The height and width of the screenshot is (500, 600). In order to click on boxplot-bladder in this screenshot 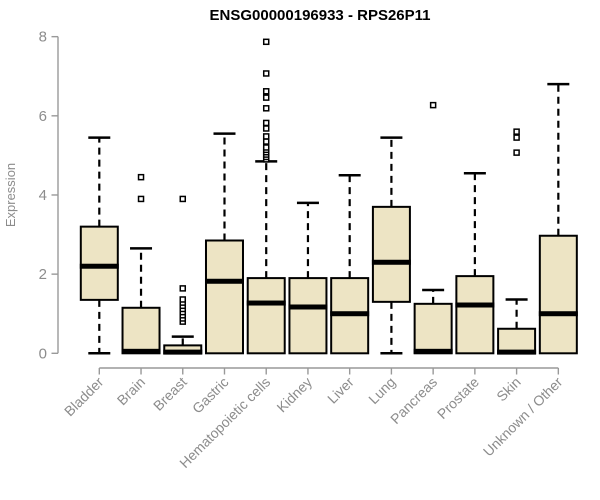, I will do `click(99, 245)`.